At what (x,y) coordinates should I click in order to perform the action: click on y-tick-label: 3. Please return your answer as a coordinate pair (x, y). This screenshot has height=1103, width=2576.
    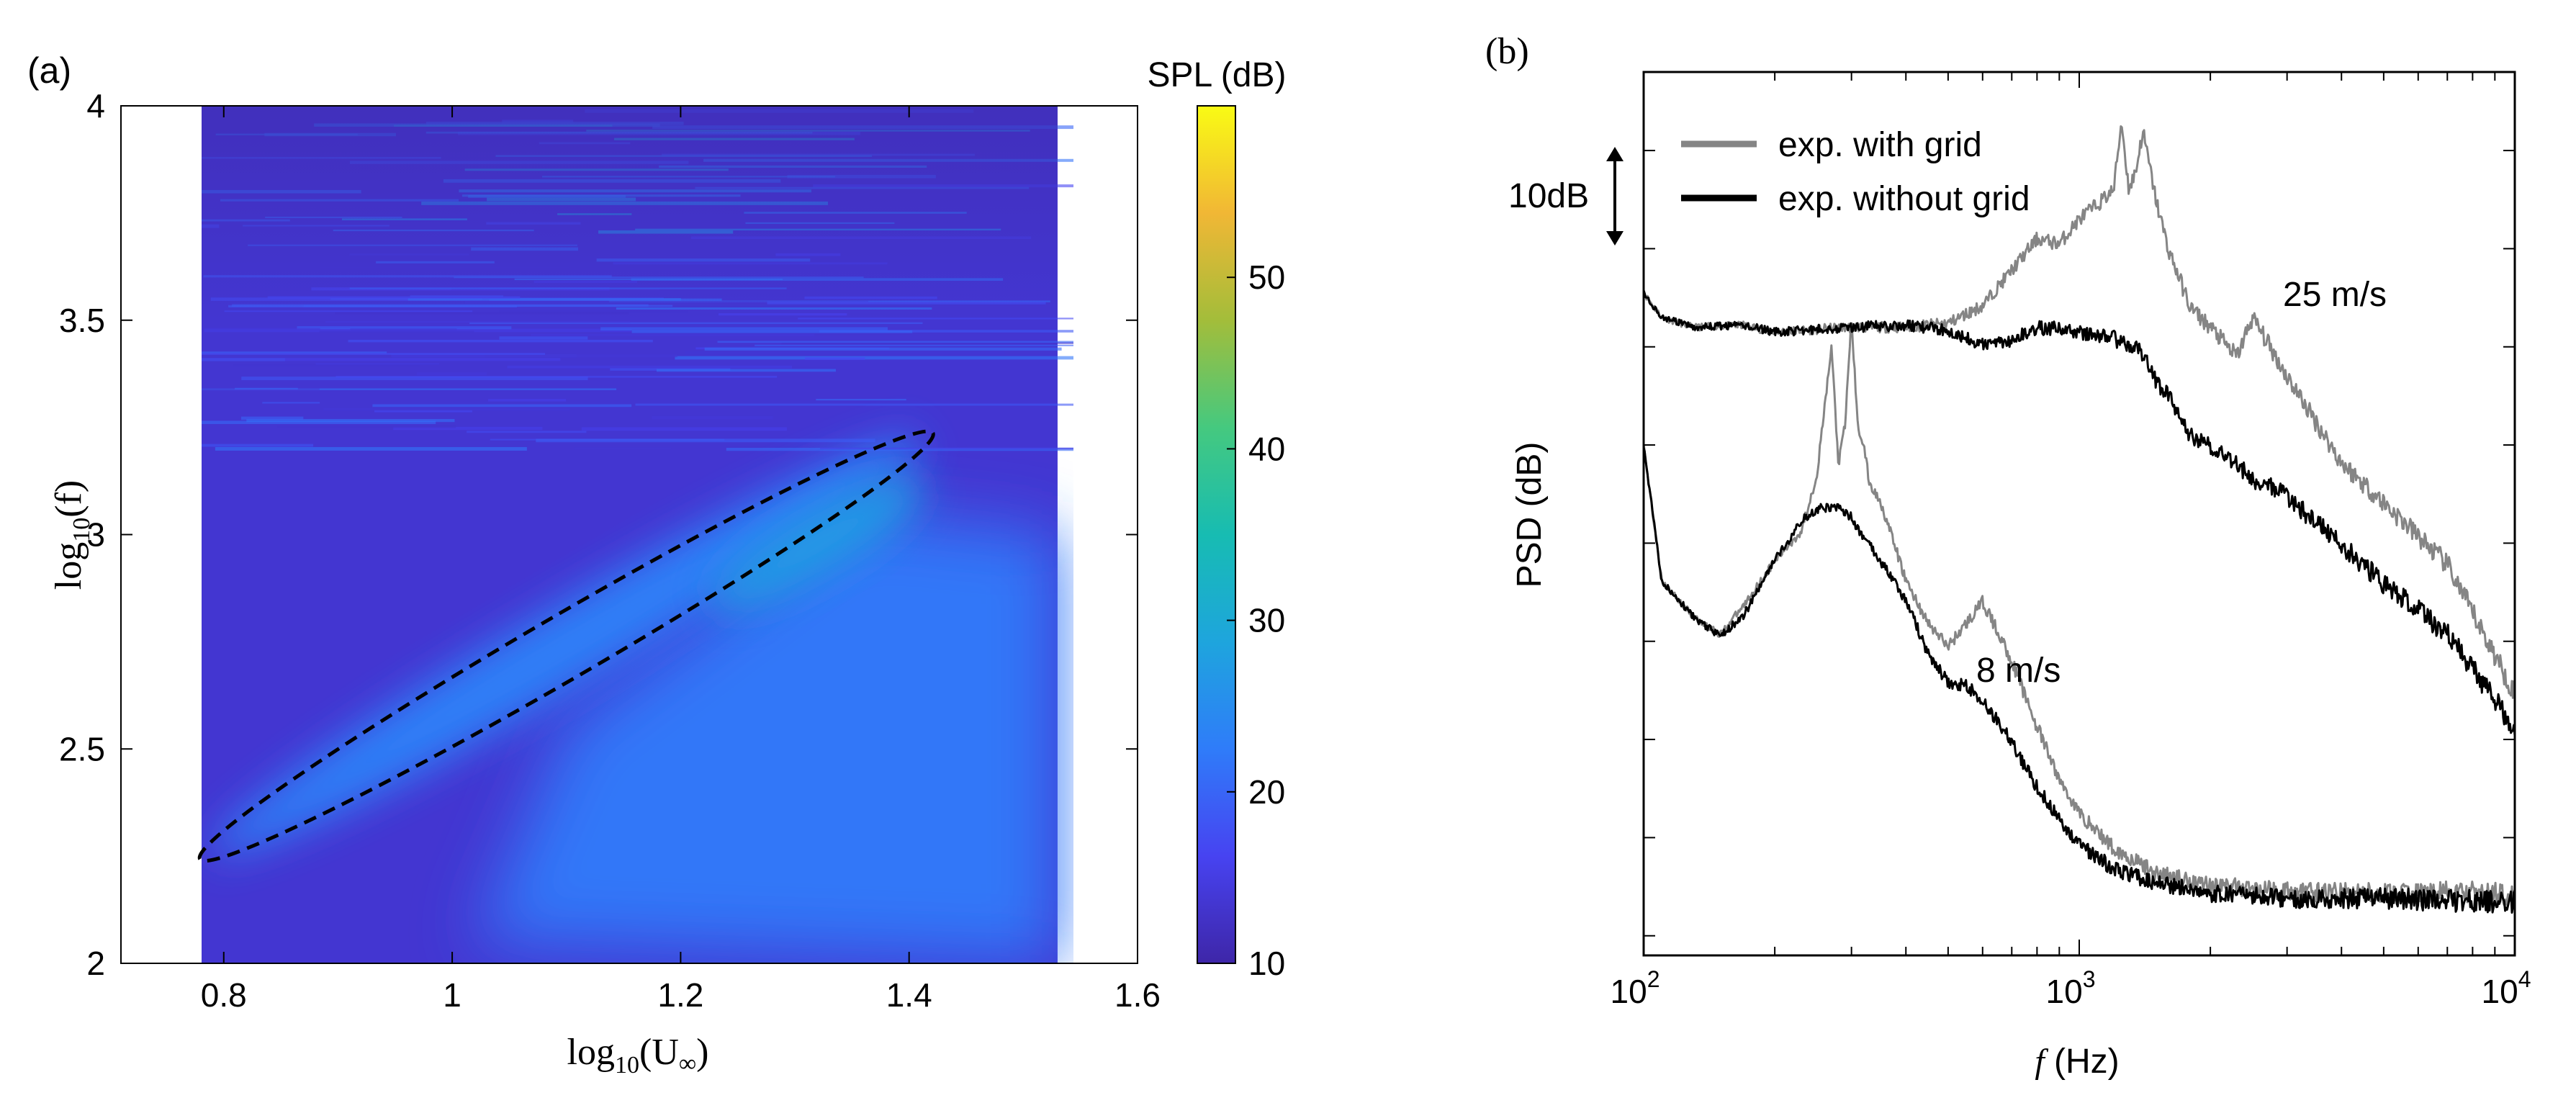
    Looking at the image, I should click on (95, 535).